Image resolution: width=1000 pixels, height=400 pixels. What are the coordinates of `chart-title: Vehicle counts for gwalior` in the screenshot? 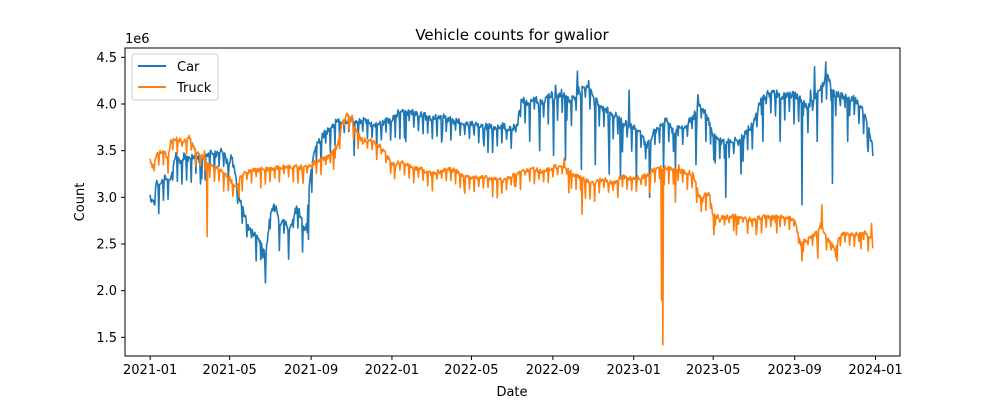 It's located at (512, 35).